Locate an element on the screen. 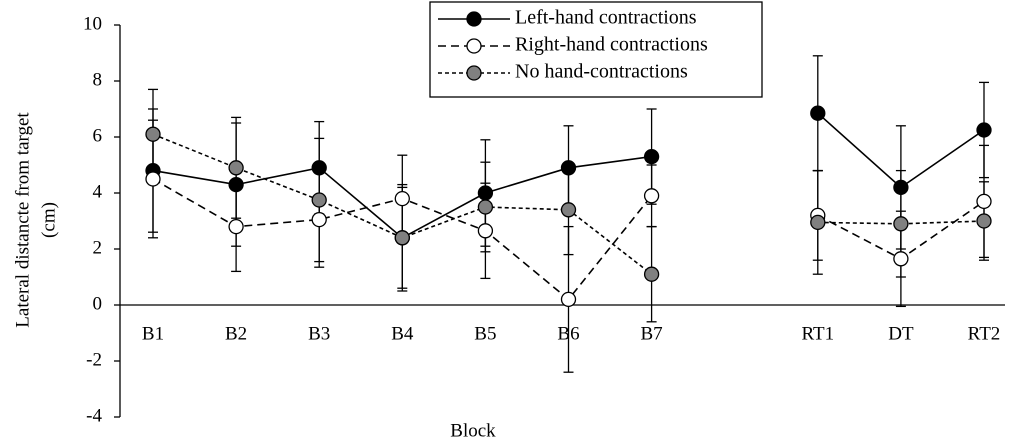  legend-label: Left-hand contractions is located at coordinates (606, 18).